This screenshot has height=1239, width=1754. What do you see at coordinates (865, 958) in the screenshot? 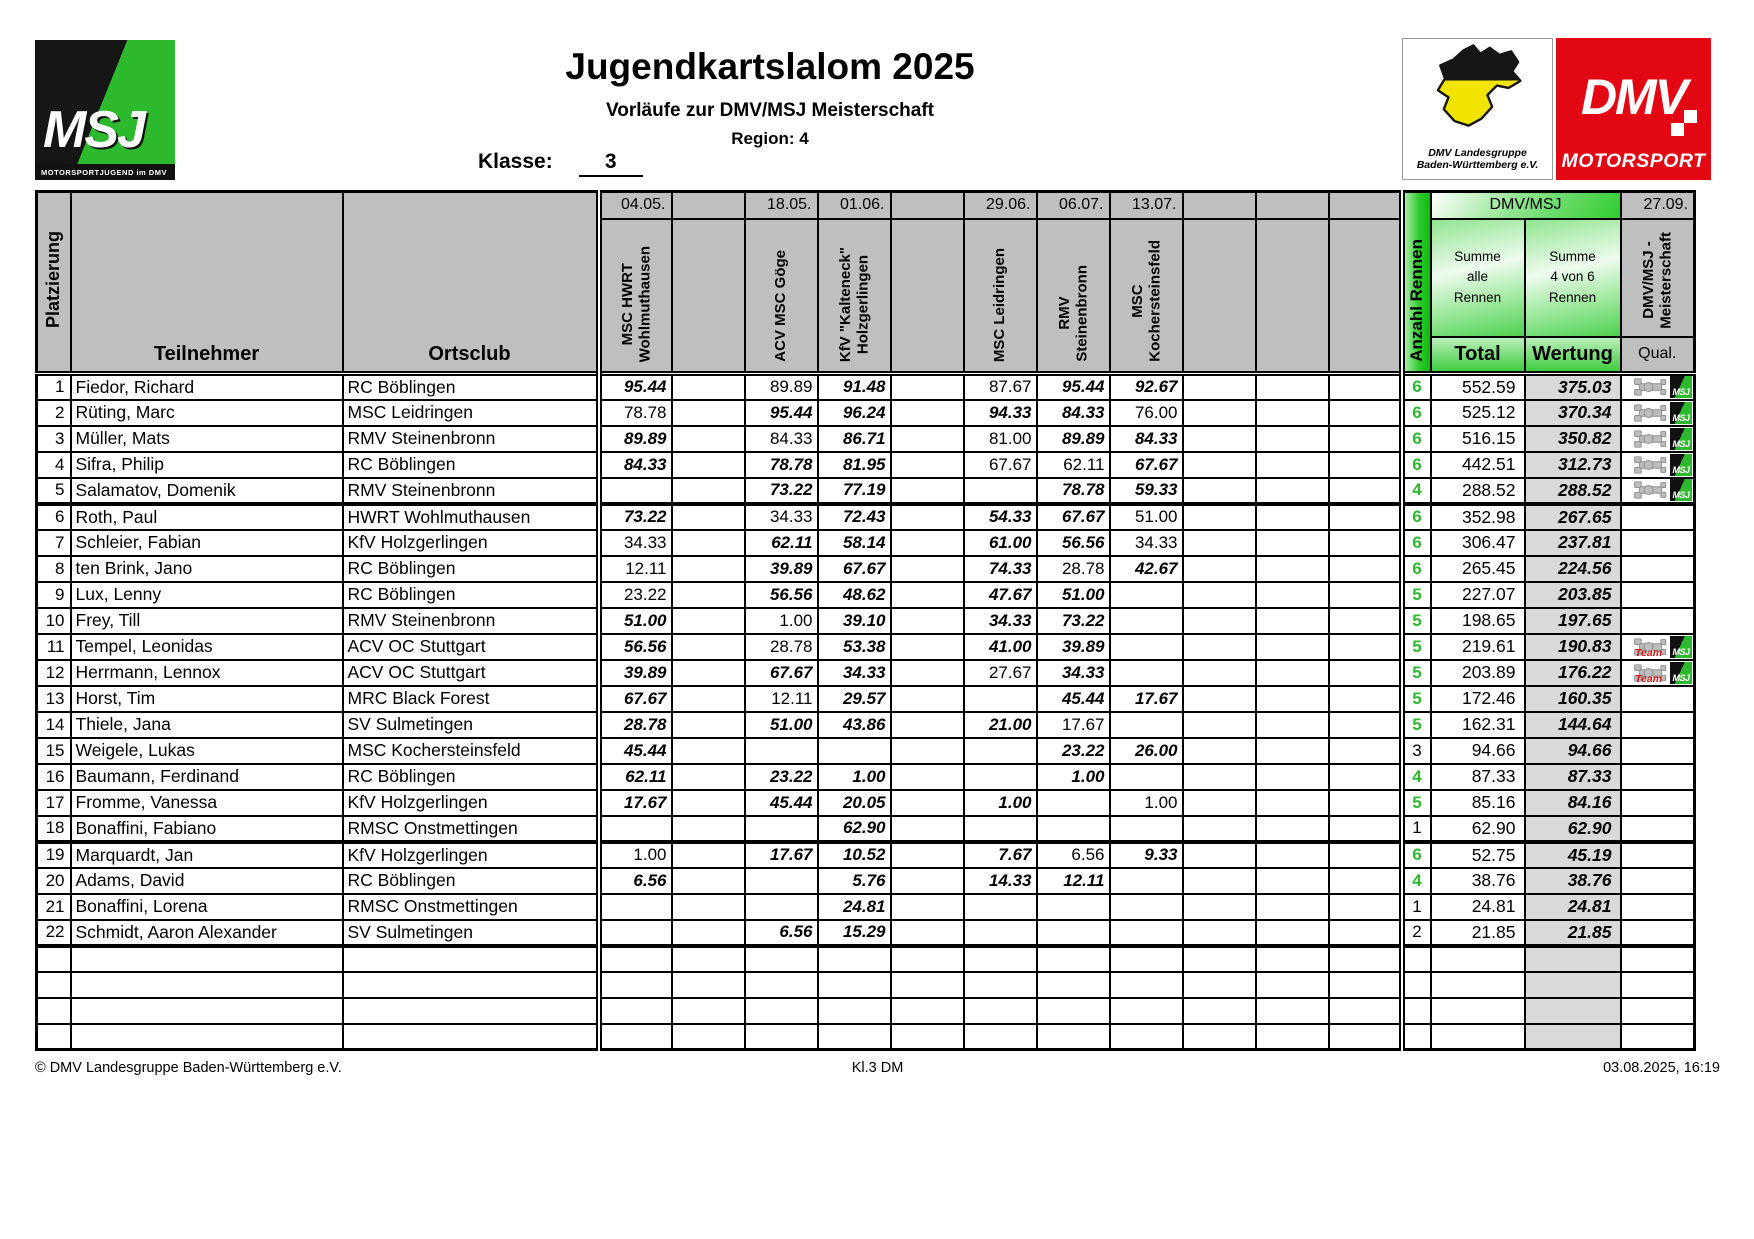
I see `table-row` at bounding box center [865, 958].